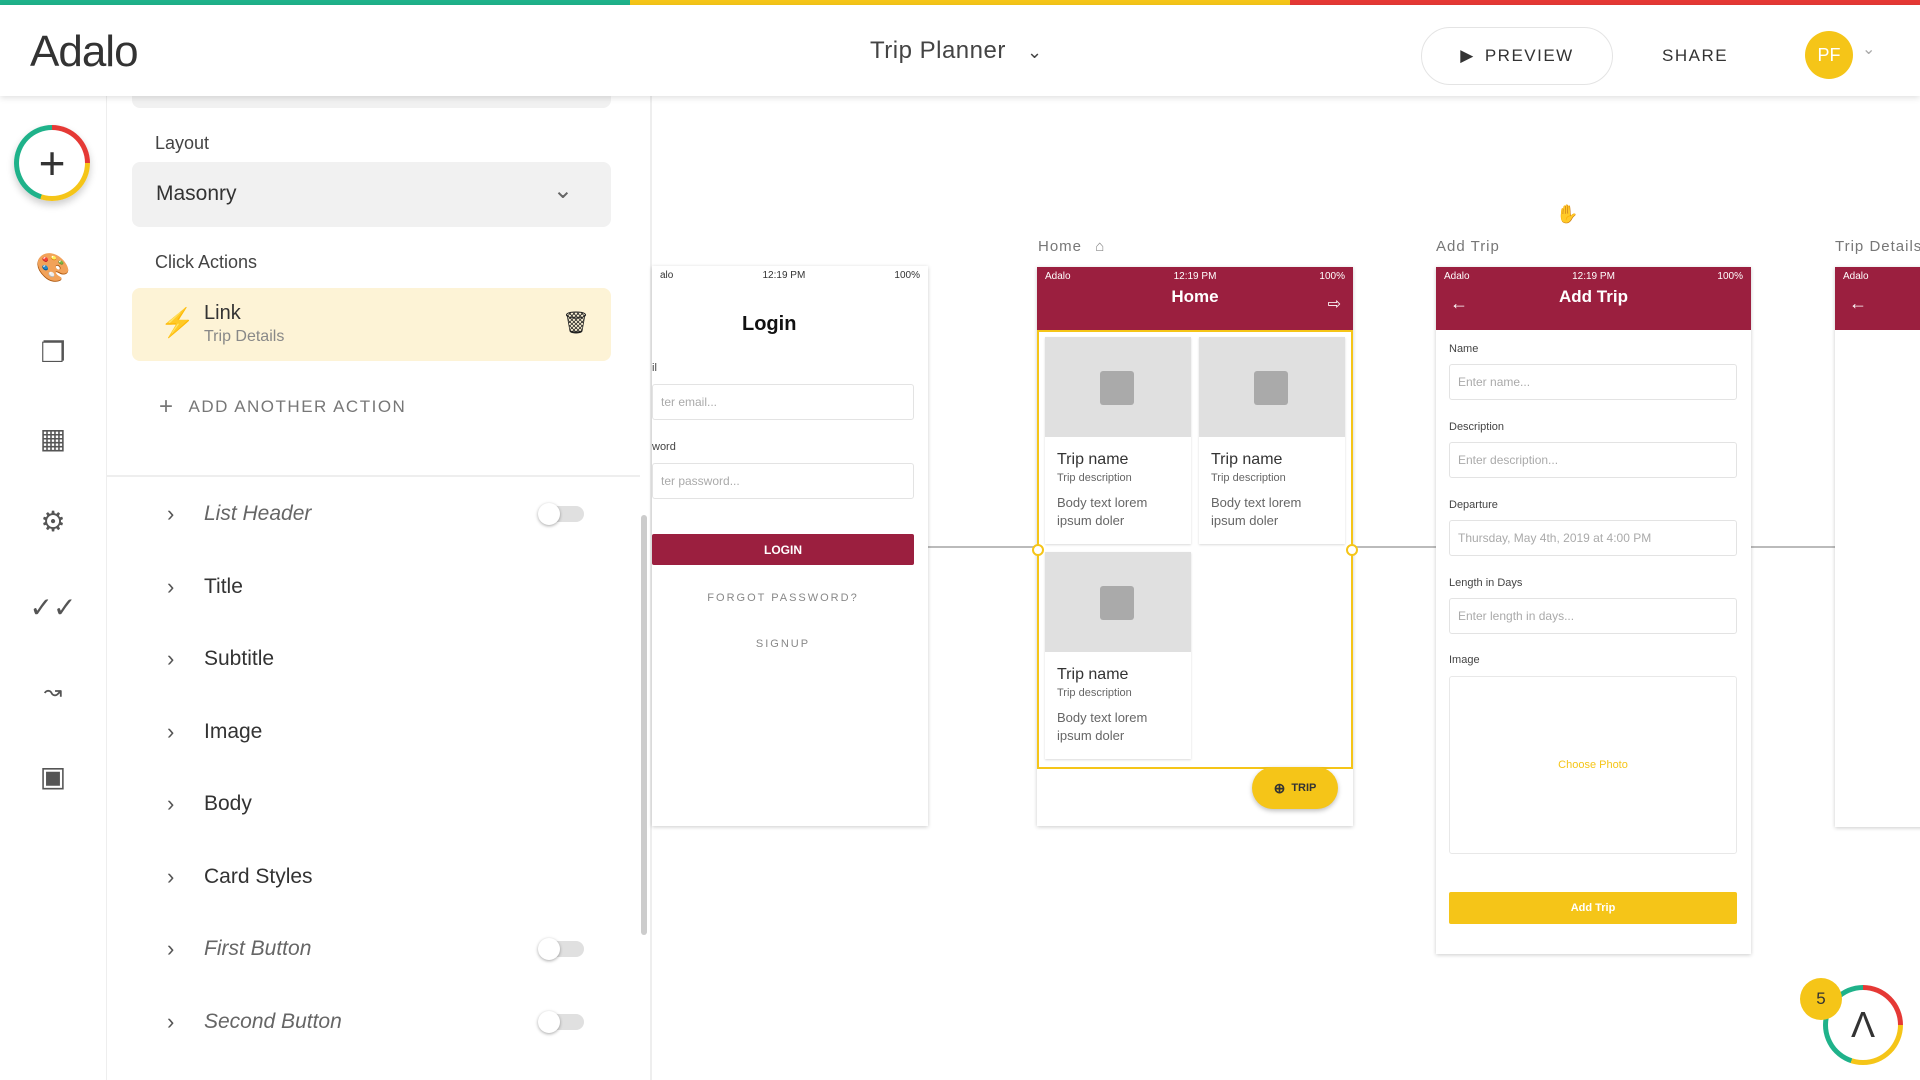 The height and width of the screenshot is (1080, 1920). I want to click on adalo-logo: Adalo, so click(84, 51).